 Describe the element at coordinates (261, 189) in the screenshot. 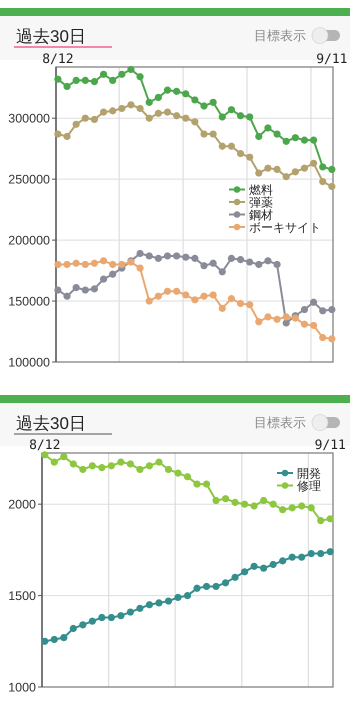

I see `legend-label: 燃料` at that location.